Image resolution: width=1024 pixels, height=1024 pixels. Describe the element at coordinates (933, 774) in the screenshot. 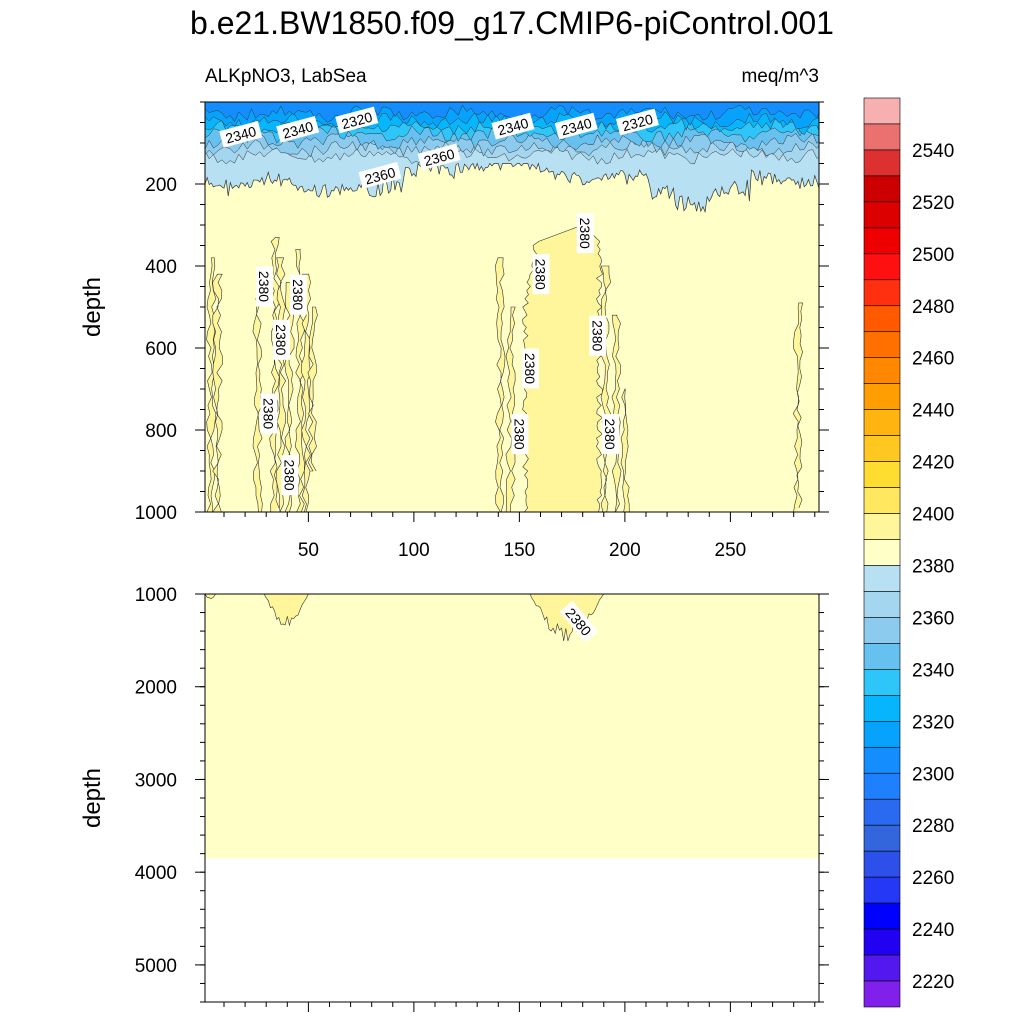

I see `colorbar-label: 2300` at that location.